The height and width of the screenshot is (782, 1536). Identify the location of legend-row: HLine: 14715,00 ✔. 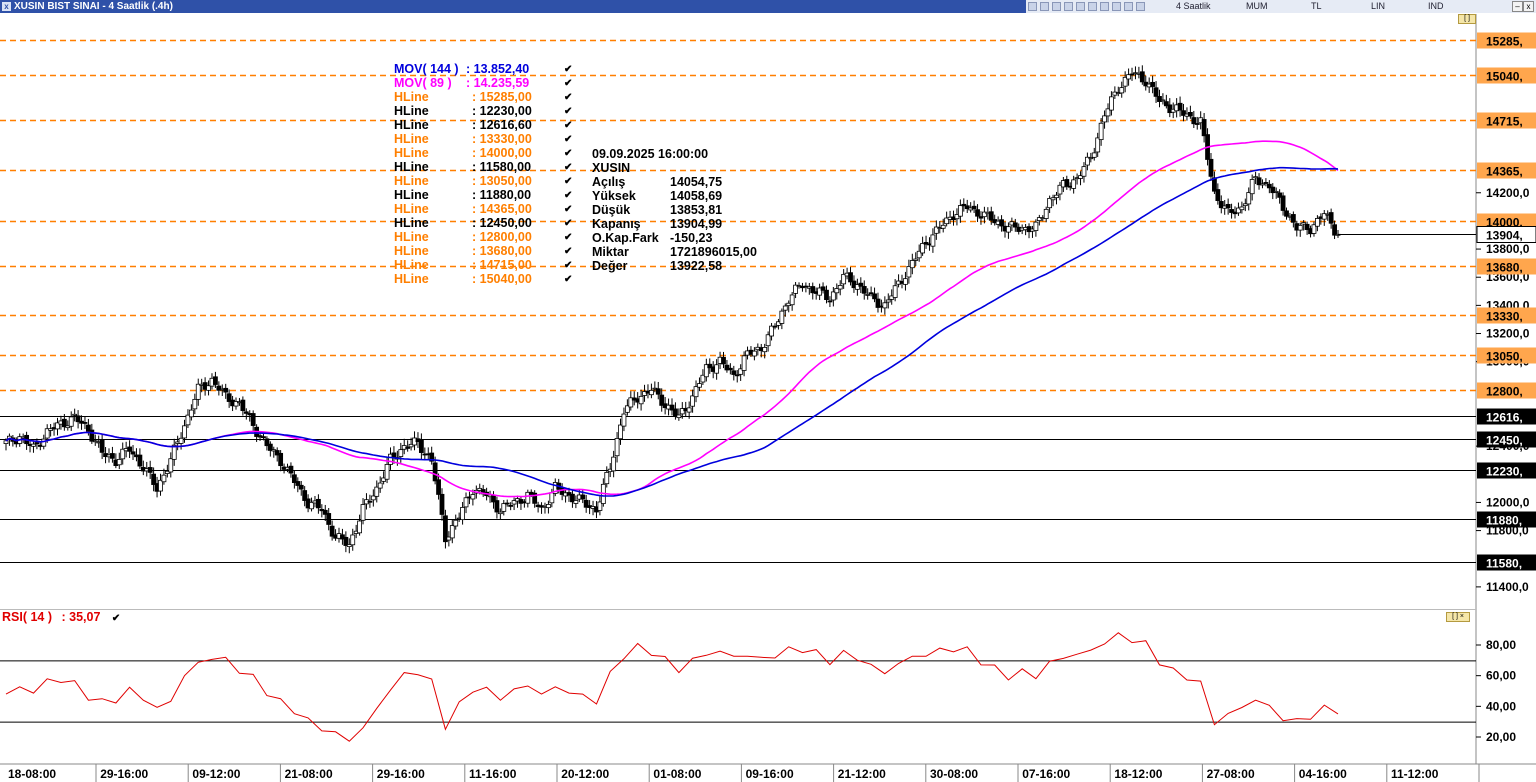
(494, 265).